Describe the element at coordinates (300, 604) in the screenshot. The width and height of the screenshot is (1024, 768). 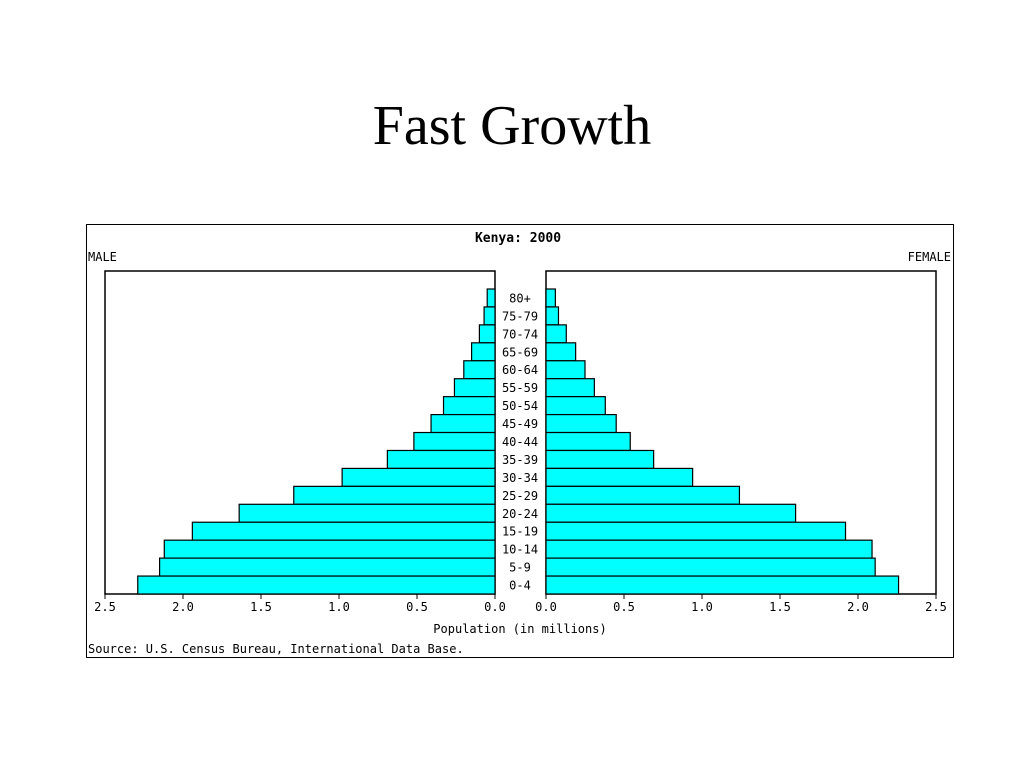
I see `male-x-axis: 0.0 0.5 1.0 1.5 2.0 2.5` at that location.